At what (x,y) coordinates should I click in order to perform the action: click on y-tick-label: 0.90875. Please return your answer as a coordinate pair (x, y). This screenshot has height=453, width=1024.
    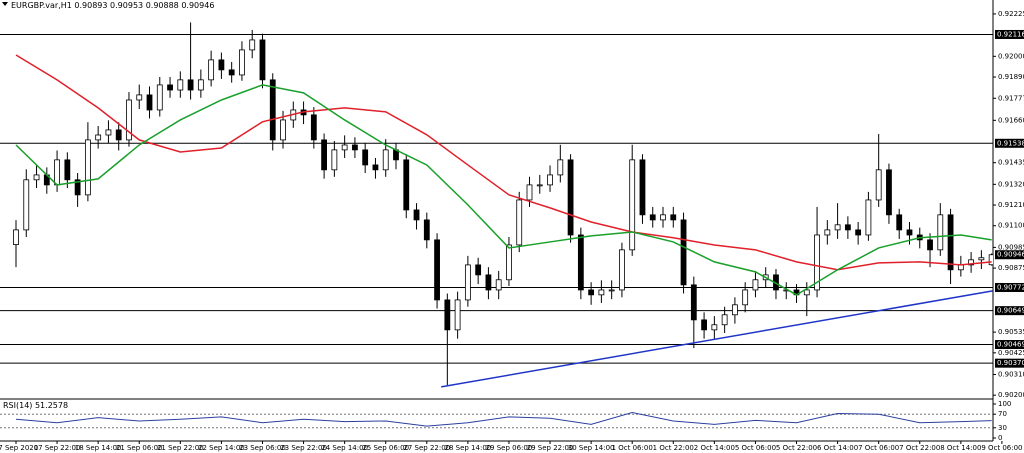
    Looking at the image, I should click on (1011, 268).